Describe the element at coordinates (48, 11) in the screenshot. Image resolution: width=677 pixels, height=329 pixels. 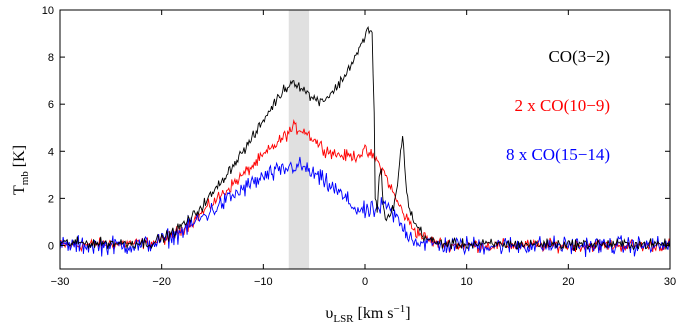
I see `y-tick-label-5: 10` at that location.